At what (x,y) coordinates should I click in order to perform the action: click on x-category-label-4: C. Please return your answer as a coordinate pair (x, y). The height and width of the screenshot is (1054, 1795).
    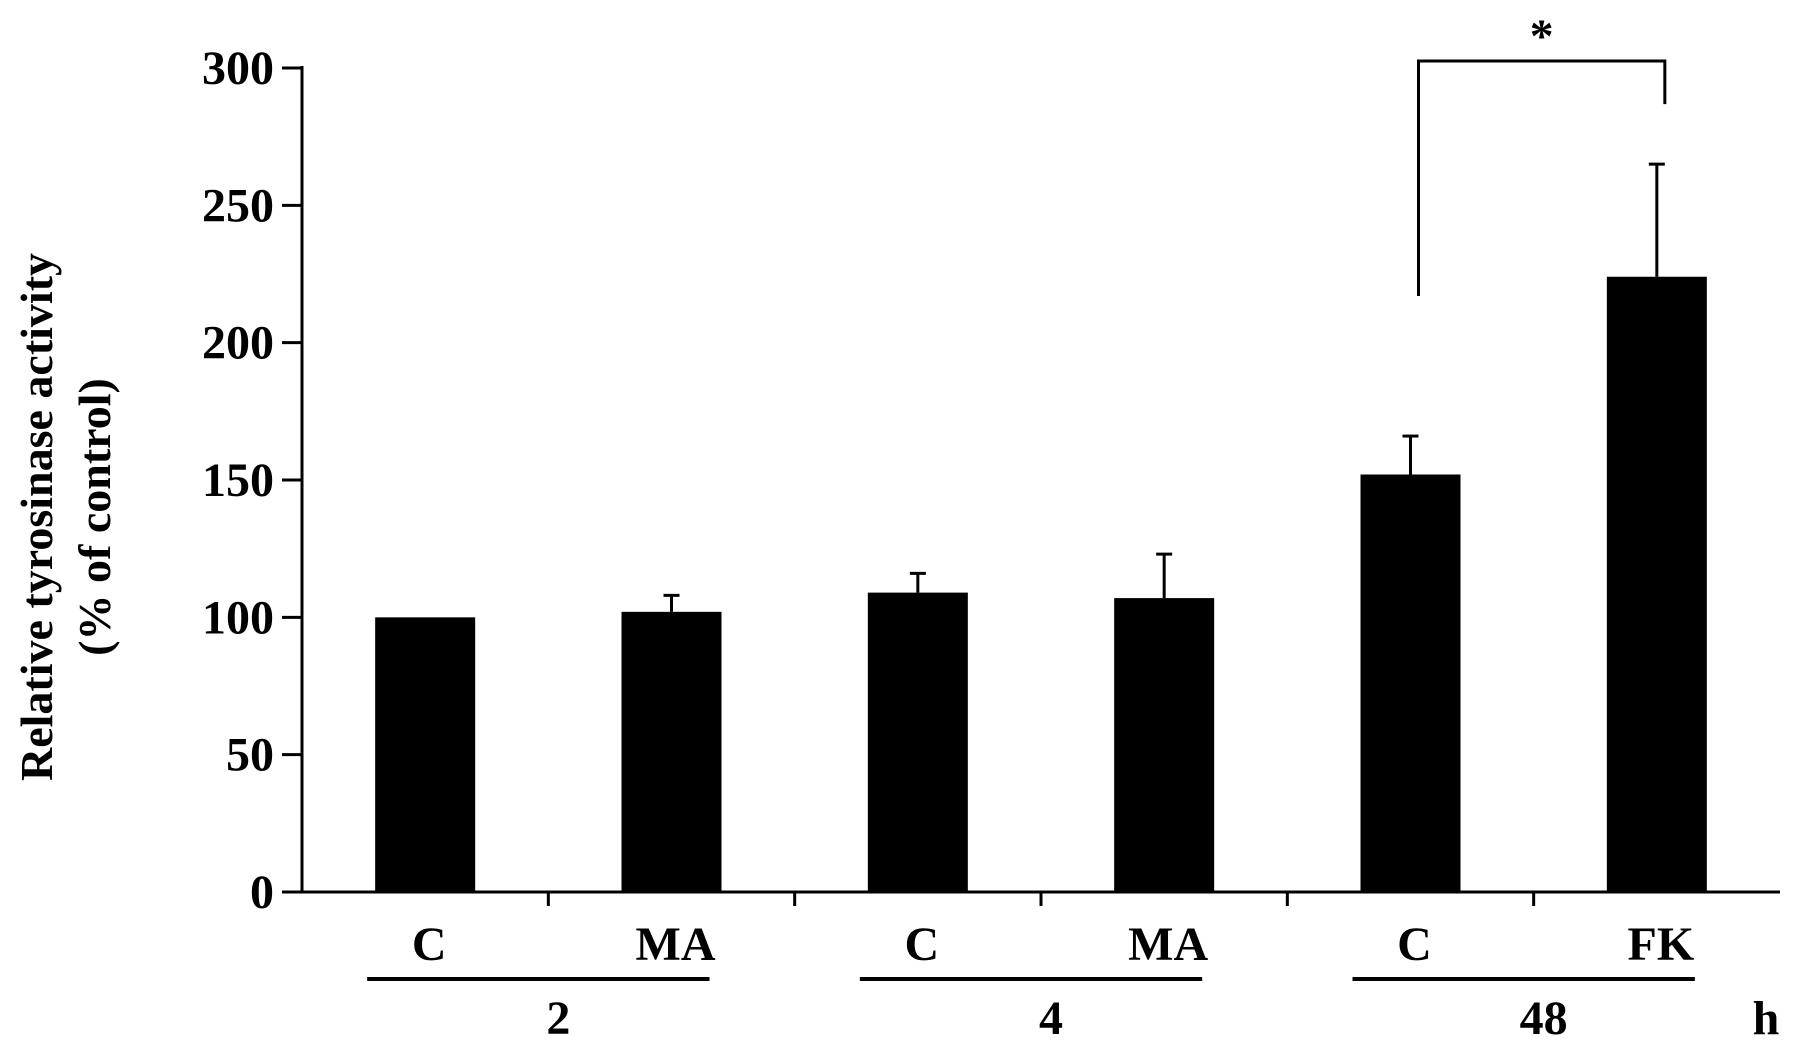
    Looking at the image, I should click on (1414, 944).